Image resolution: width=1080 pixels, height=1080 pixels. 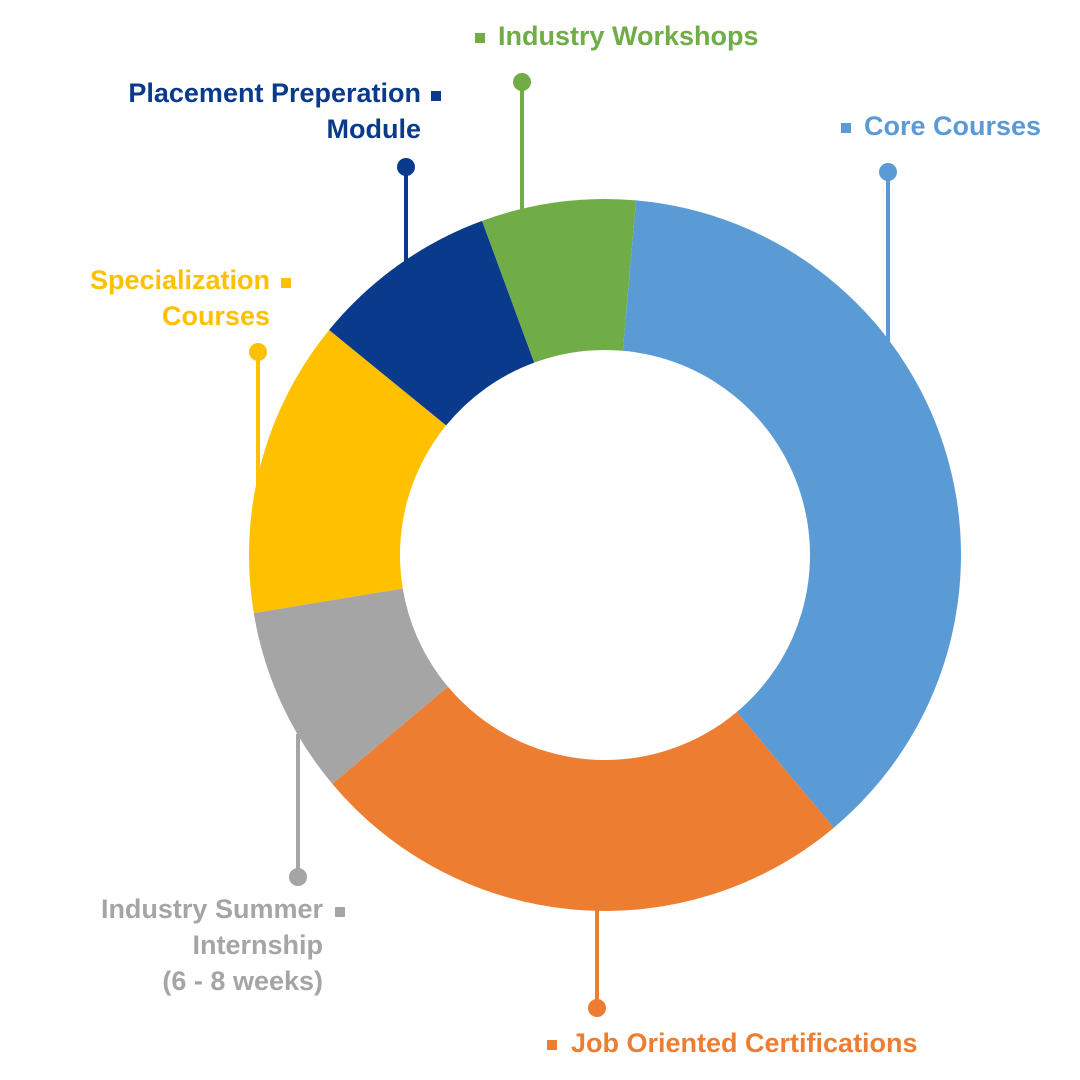 I want to click on legend-label-line: Industry Summer, so click(x=212, y=909).